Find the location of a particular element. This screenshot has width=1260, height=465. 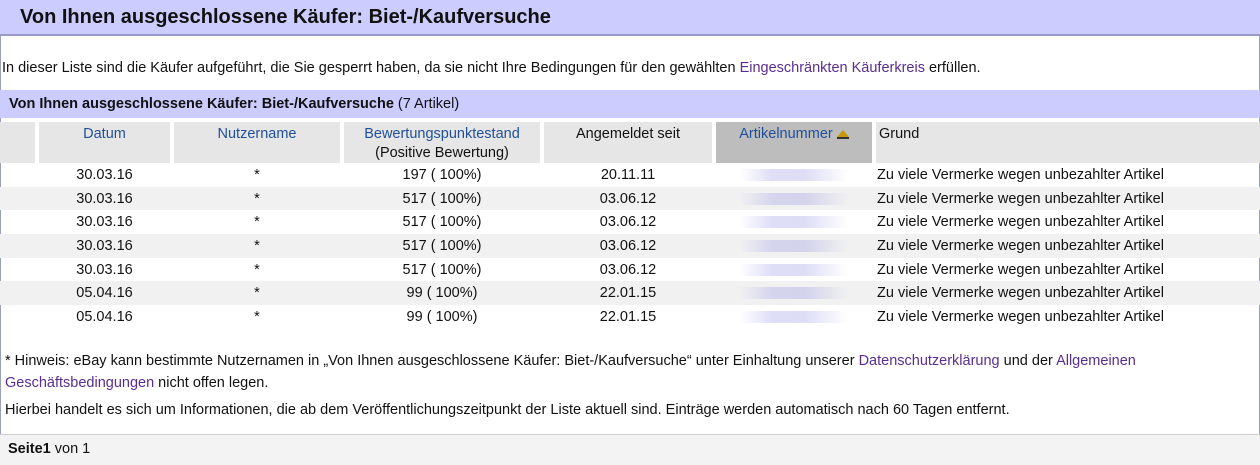

header-angemeldet: Angemeldet seit is located at coordinates (629, 142).